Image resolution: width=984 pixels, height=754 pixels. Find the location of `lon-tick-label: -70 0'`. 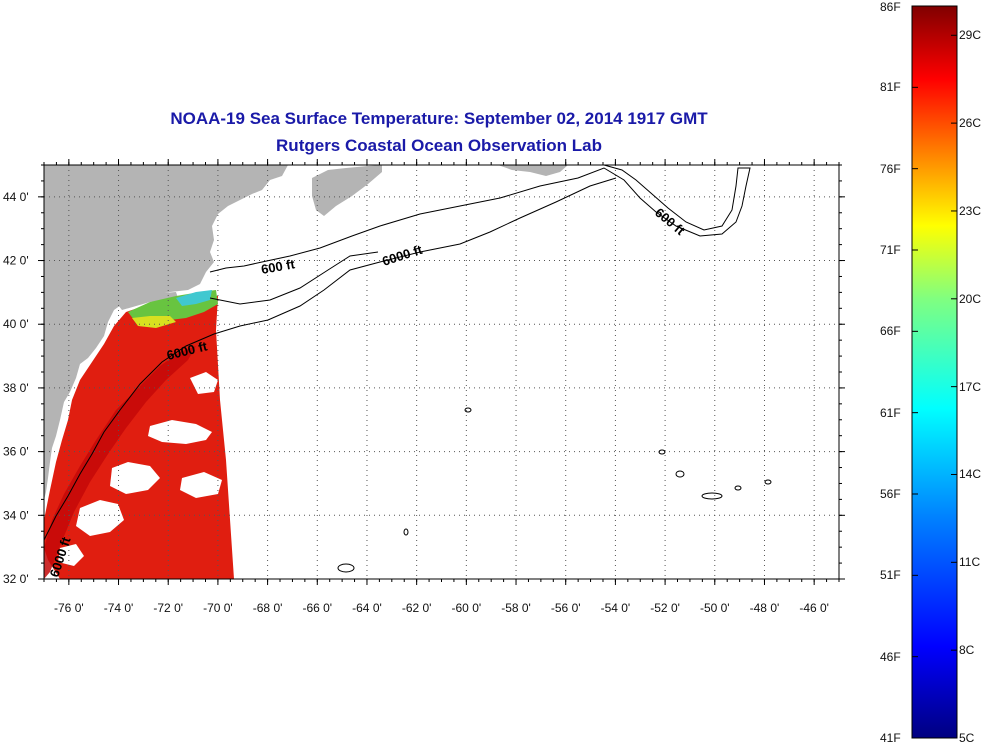

lon-tick-label: -70 0' is located at coordinates (218, 608).